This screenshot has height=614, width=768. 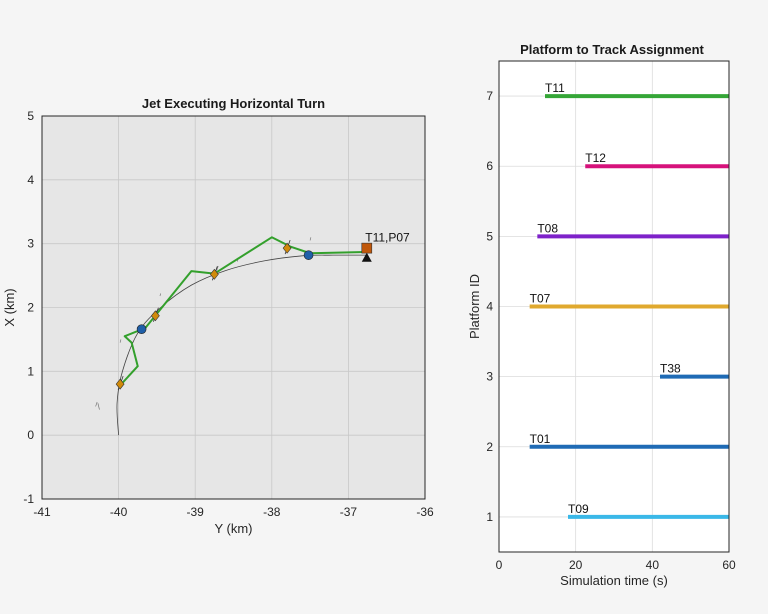 I want to click on assignment-y-tick-label: 7, so click(x=489, y=96).